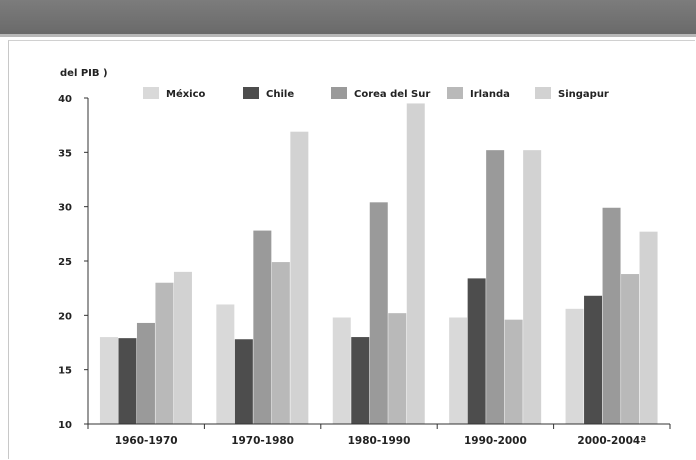 This screenshot has width=696, height=460. What do you see at coordinates (186, 94) in the screenshot?
I see `legend-label: México` at bounding box center [186, 94].